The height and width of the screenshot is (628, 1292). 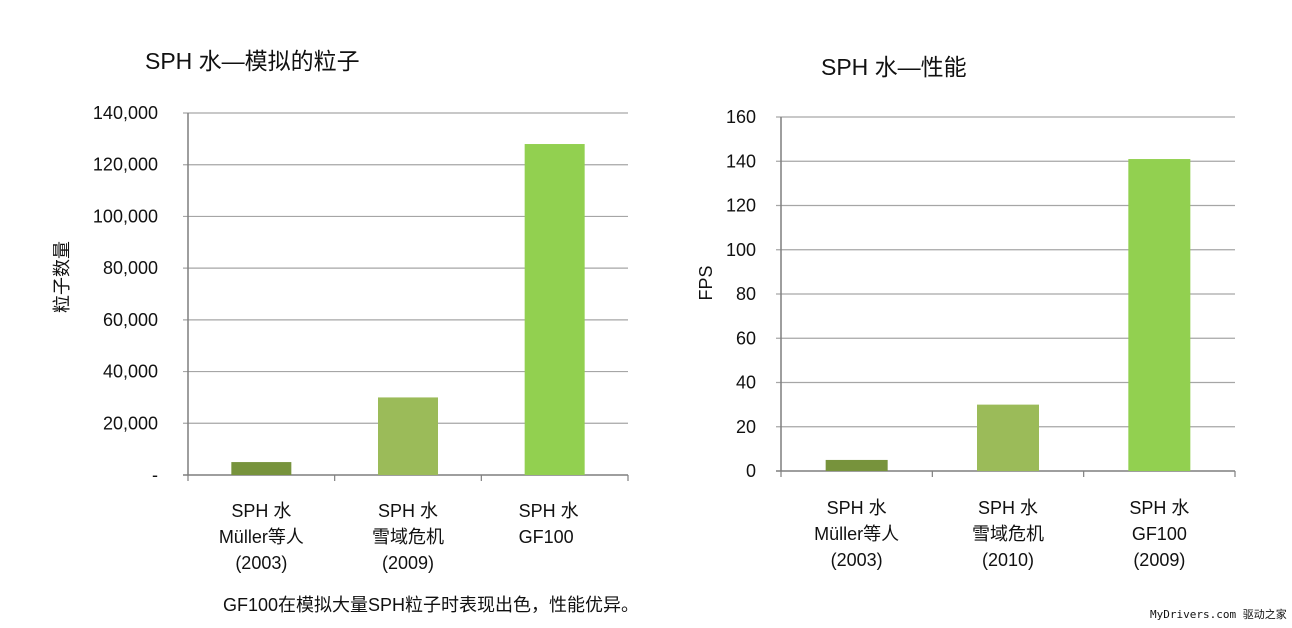 What do you see at coordinates (130, 268) in the screenshot?
I see `y-tick-label: 80,000` at bounding box center [130, 268].